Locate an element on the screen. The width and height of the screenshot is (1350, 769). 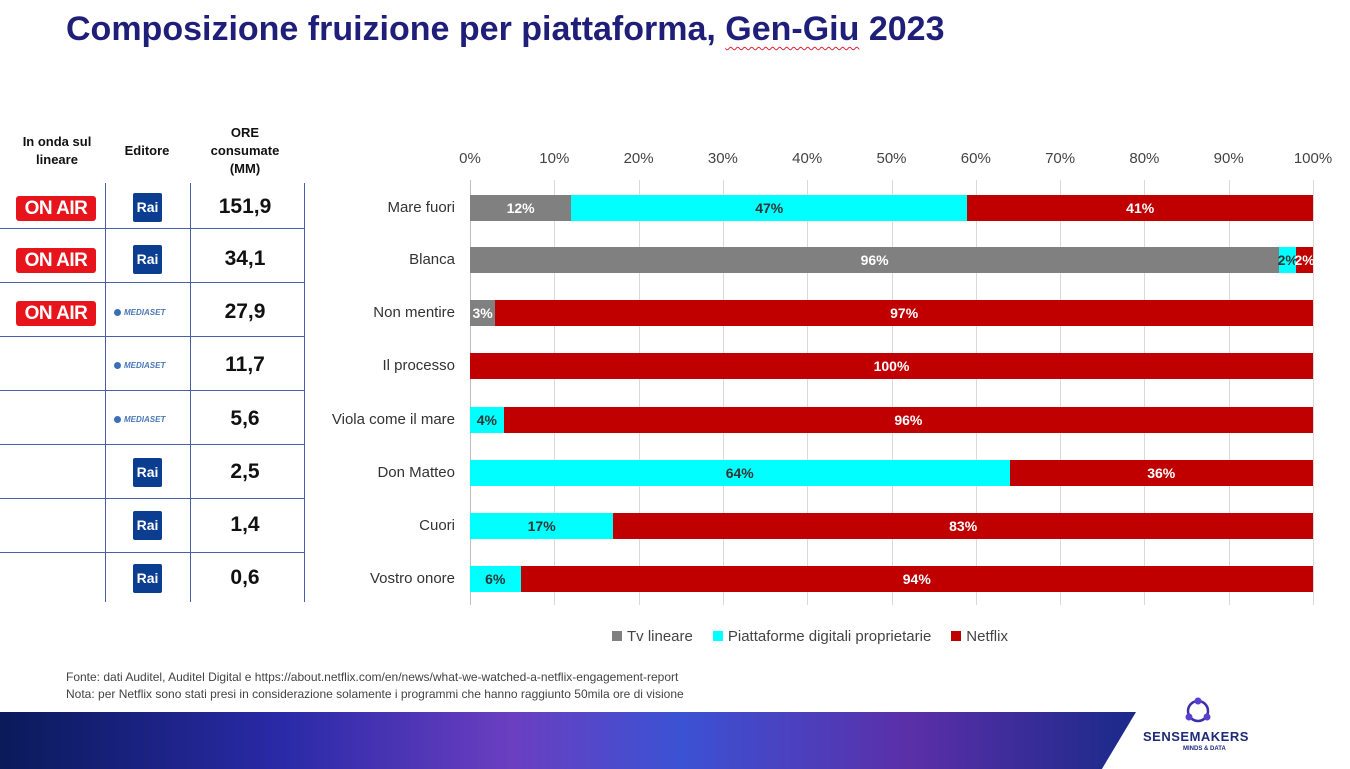
data-label: 3% is located at coordinates (482, 313).